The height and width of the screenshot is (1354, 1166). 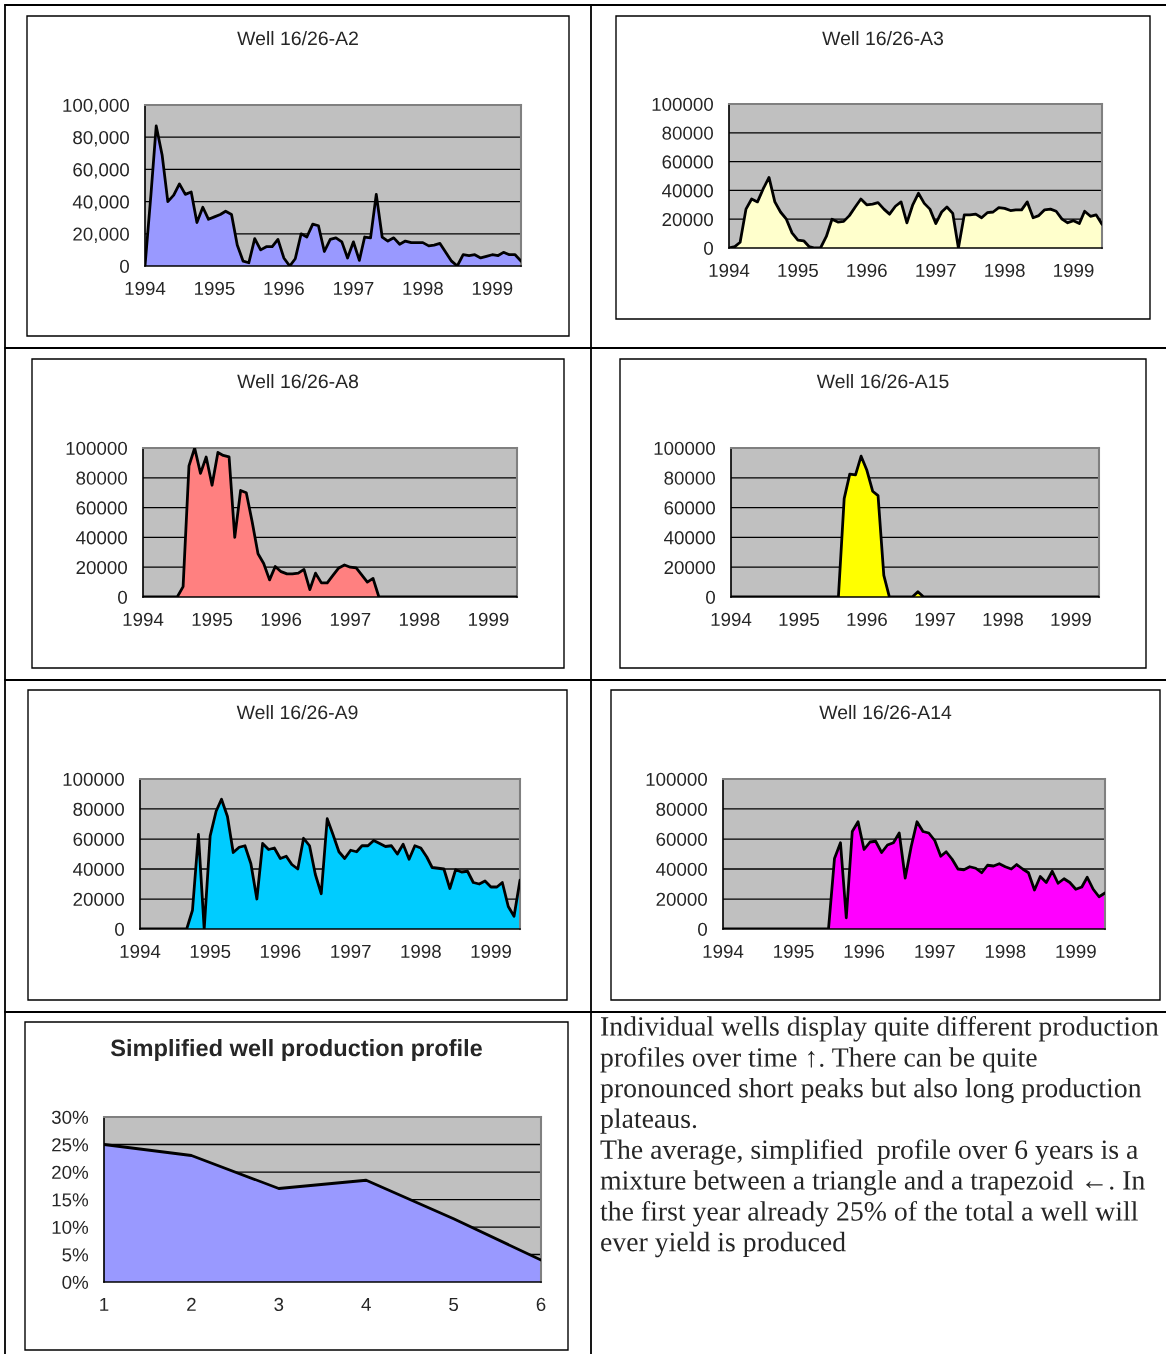 I want to click on chart-title: Well 16/26-A9, so click(x=297, y=712).